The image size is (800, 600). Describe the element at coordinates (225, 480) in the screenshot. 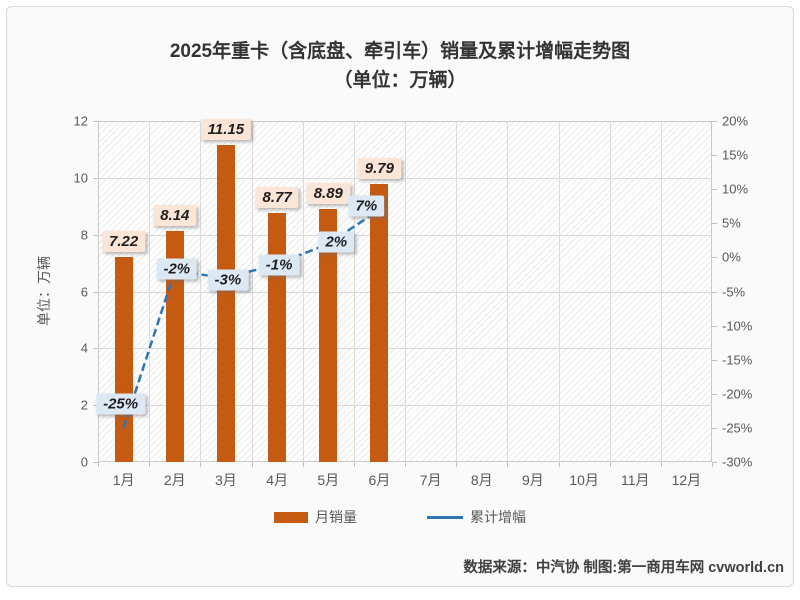

I see `x-axis-month-label: 3月` at that location.